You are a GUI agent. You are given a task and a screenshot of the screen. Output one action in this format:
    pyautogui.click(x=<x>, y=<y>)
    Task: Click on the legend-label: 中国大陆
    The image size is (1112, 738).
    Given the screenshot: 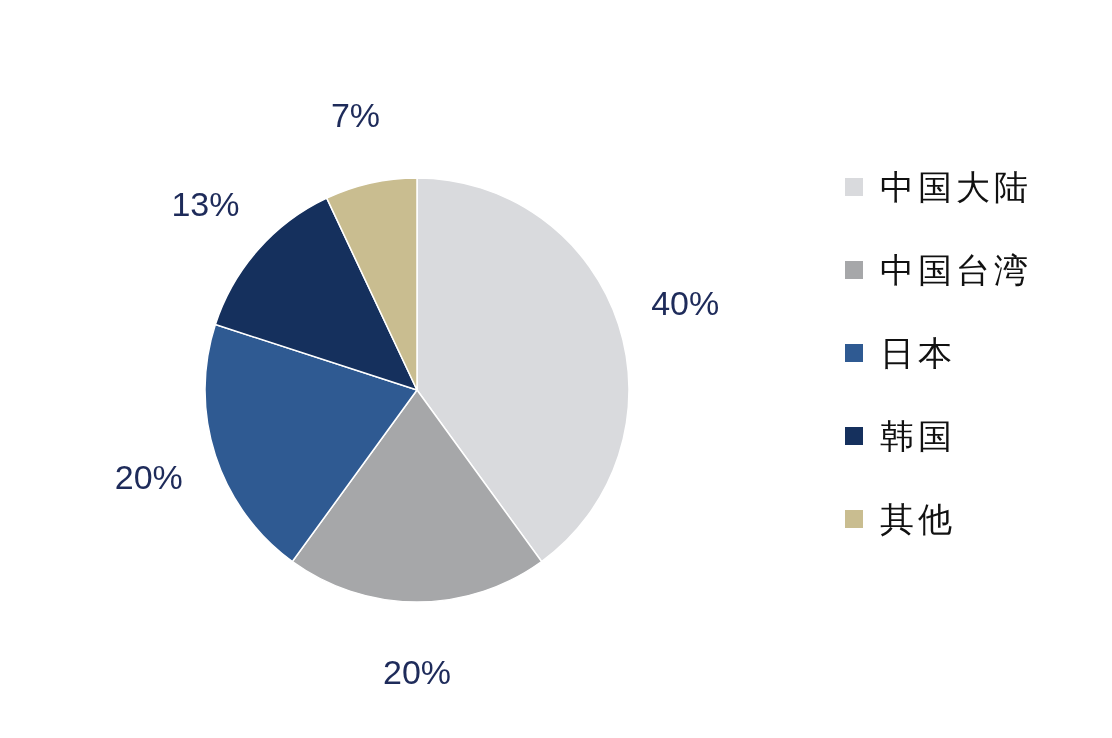 What is the action you would take?
    pyautogui.click(x=956, y=187)
    